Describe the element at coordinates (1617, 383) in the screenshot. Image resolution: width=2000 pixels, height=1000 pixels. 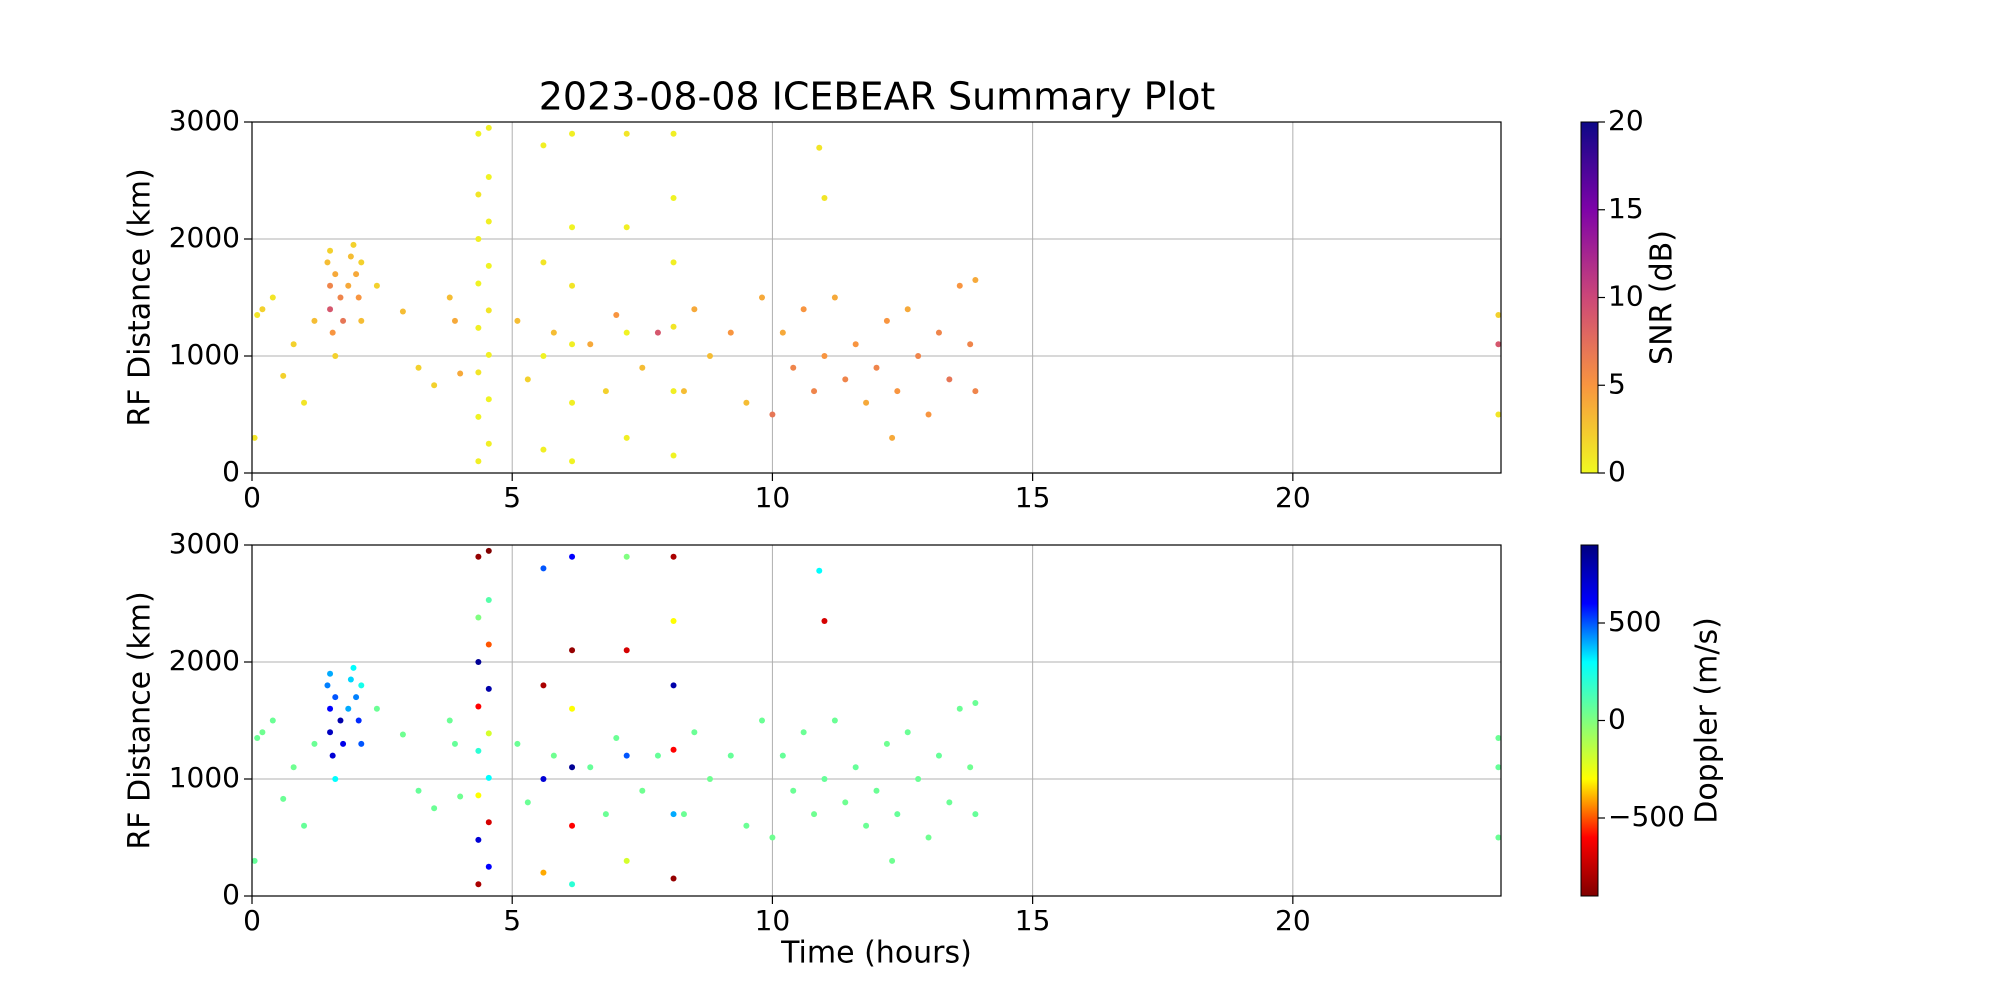
I see `colorbar-tick-label: 5` at that location.